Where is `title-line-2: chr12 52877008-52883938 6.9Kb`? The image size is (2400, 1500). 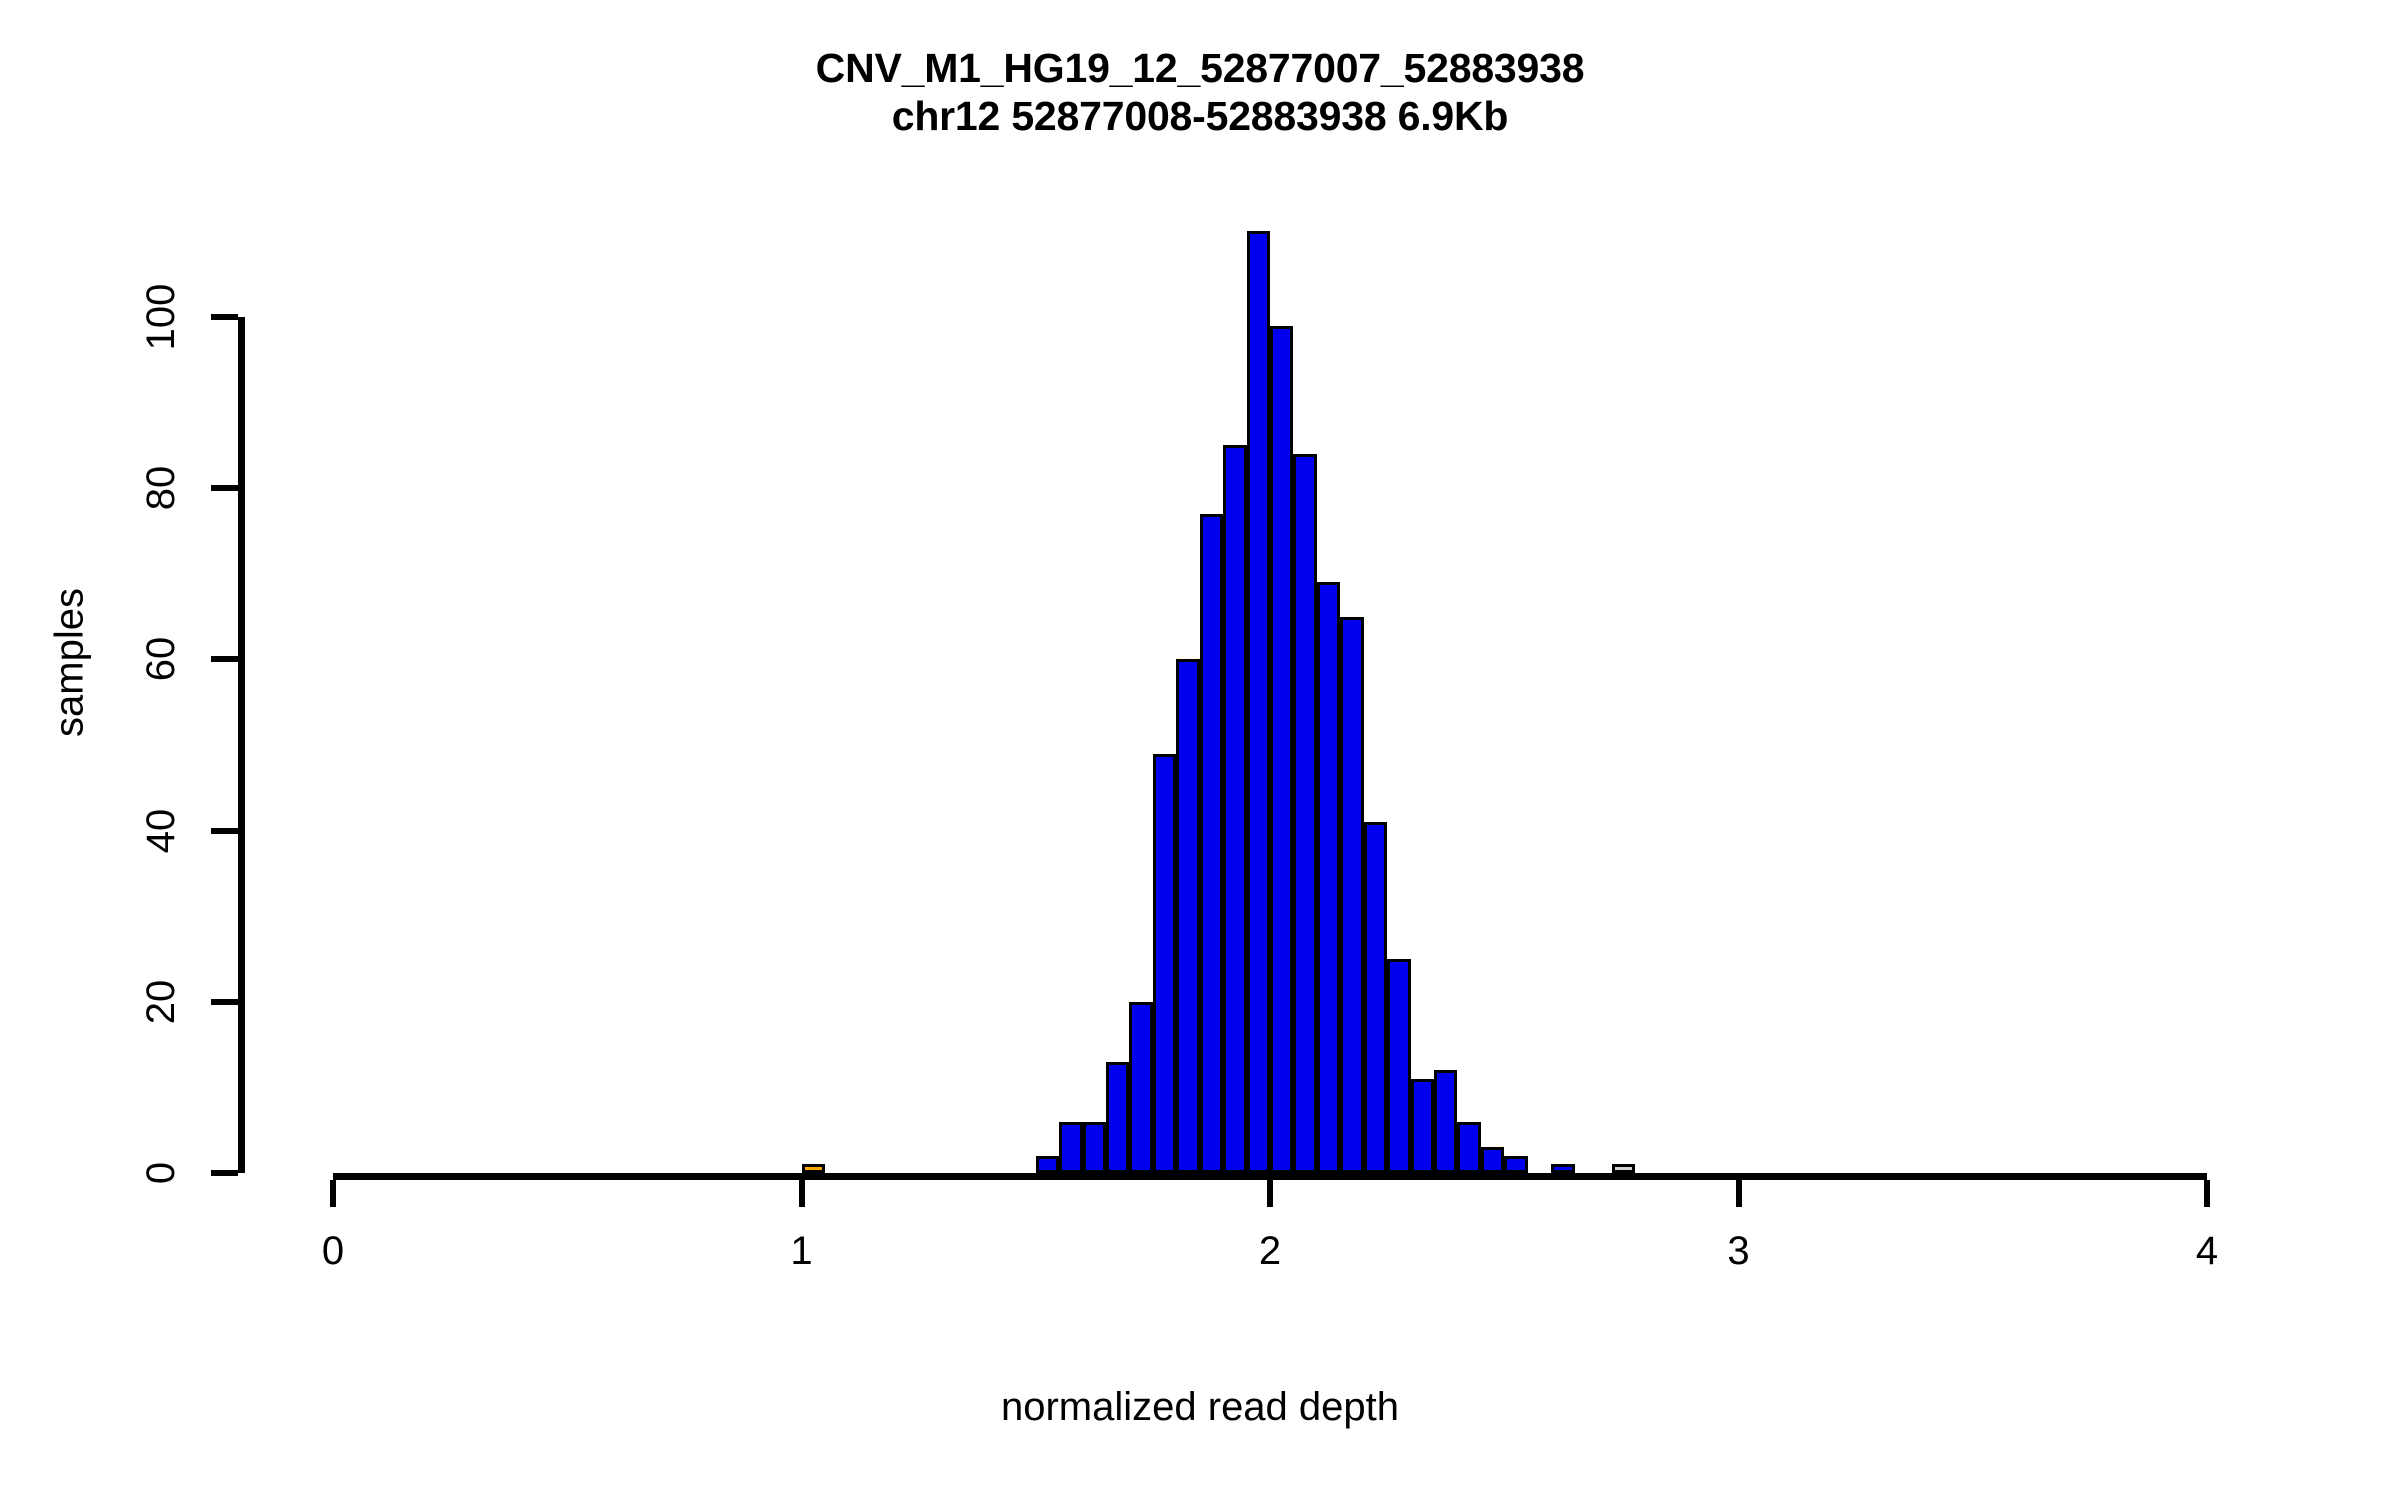 title-line-2: chr12 52877008-52883938 6.9Kb is located at coordinates (1200, 116).